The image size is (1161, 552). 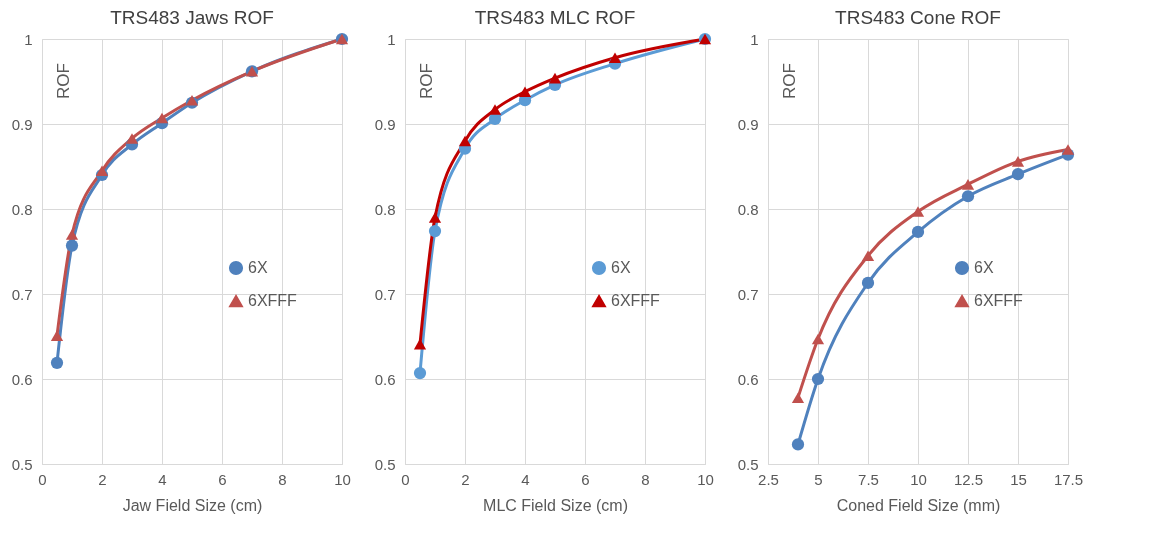 What do you see at coordinates (555, 17) in the screenshot?
I see `chart-title: TRS483 MLC ROF` at bounding box center [555, 17].